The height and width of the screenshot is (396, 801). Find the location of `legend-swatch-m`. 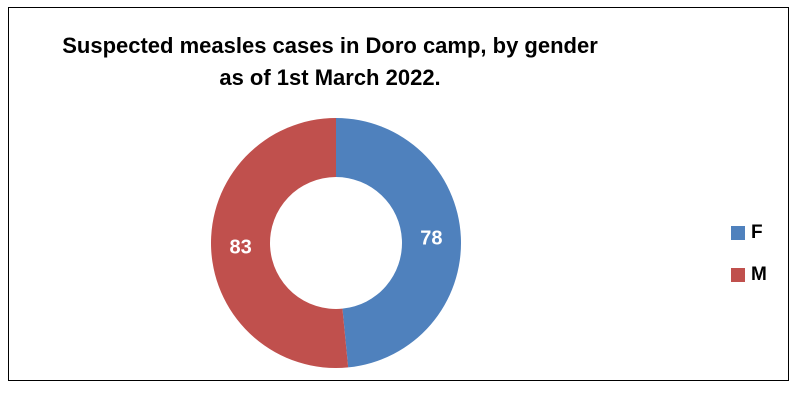

legend-swatch-m is located at coordinates (738, 275).